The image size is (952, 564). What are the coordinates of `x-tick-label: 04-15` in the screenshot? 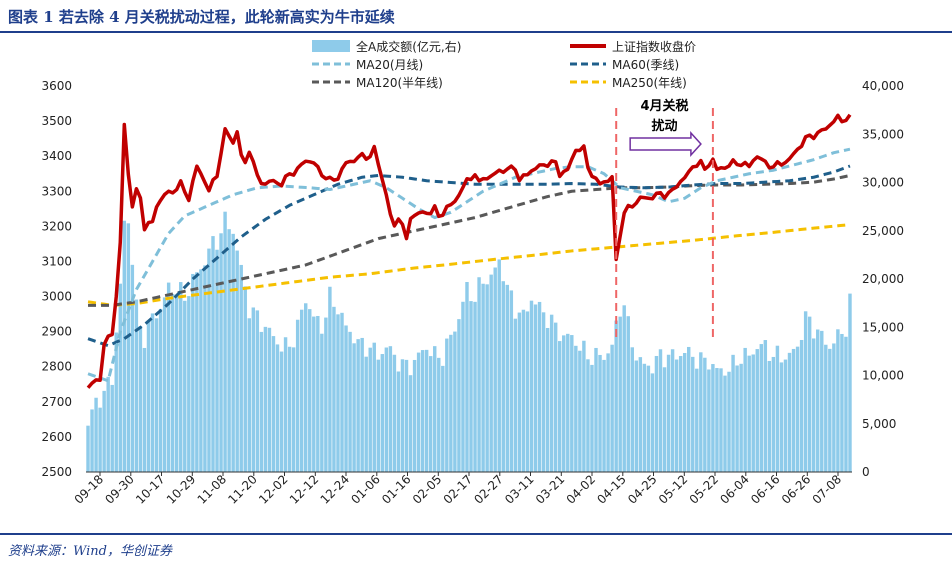 It's located at (611, 489).